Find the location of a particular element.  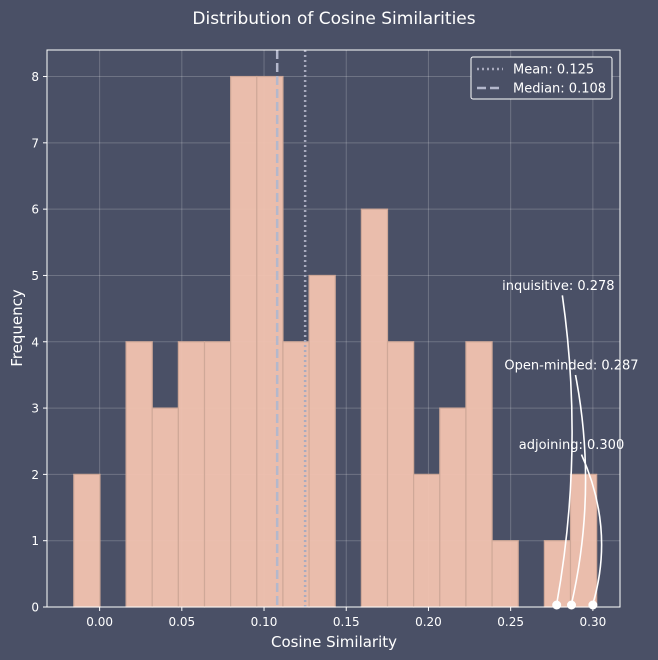

y-tick-label: 6 is located at coordinates (35, 210).